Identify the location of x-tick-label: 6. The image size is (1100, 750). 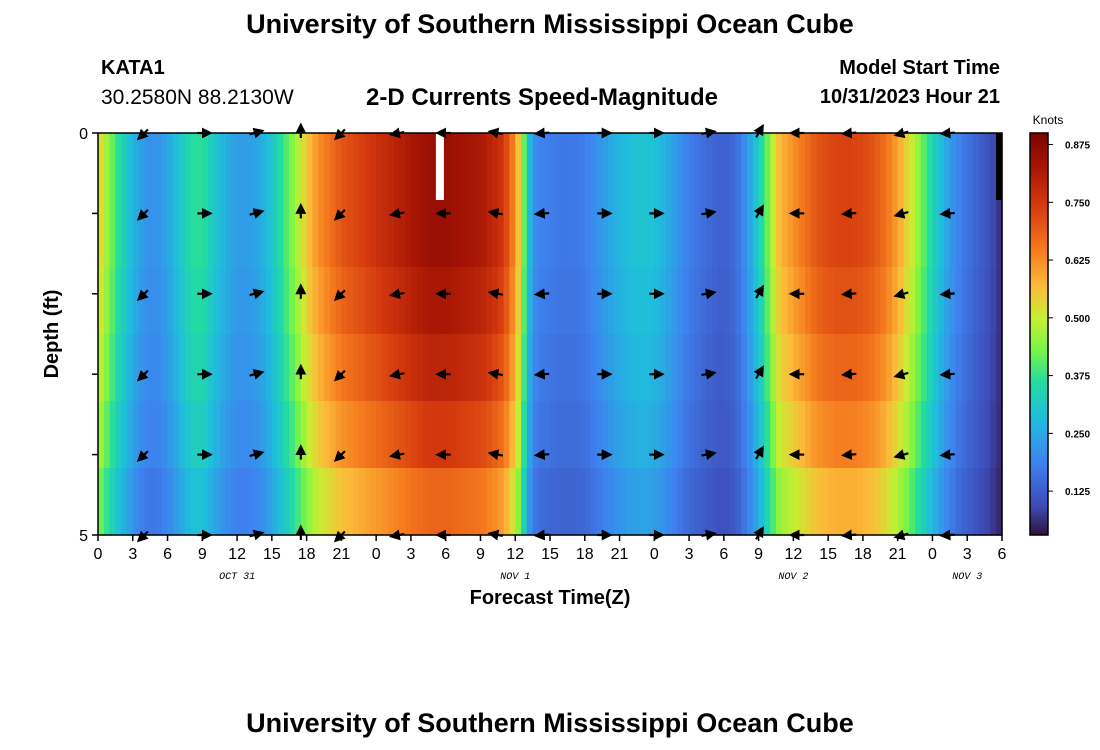
(723, 554).